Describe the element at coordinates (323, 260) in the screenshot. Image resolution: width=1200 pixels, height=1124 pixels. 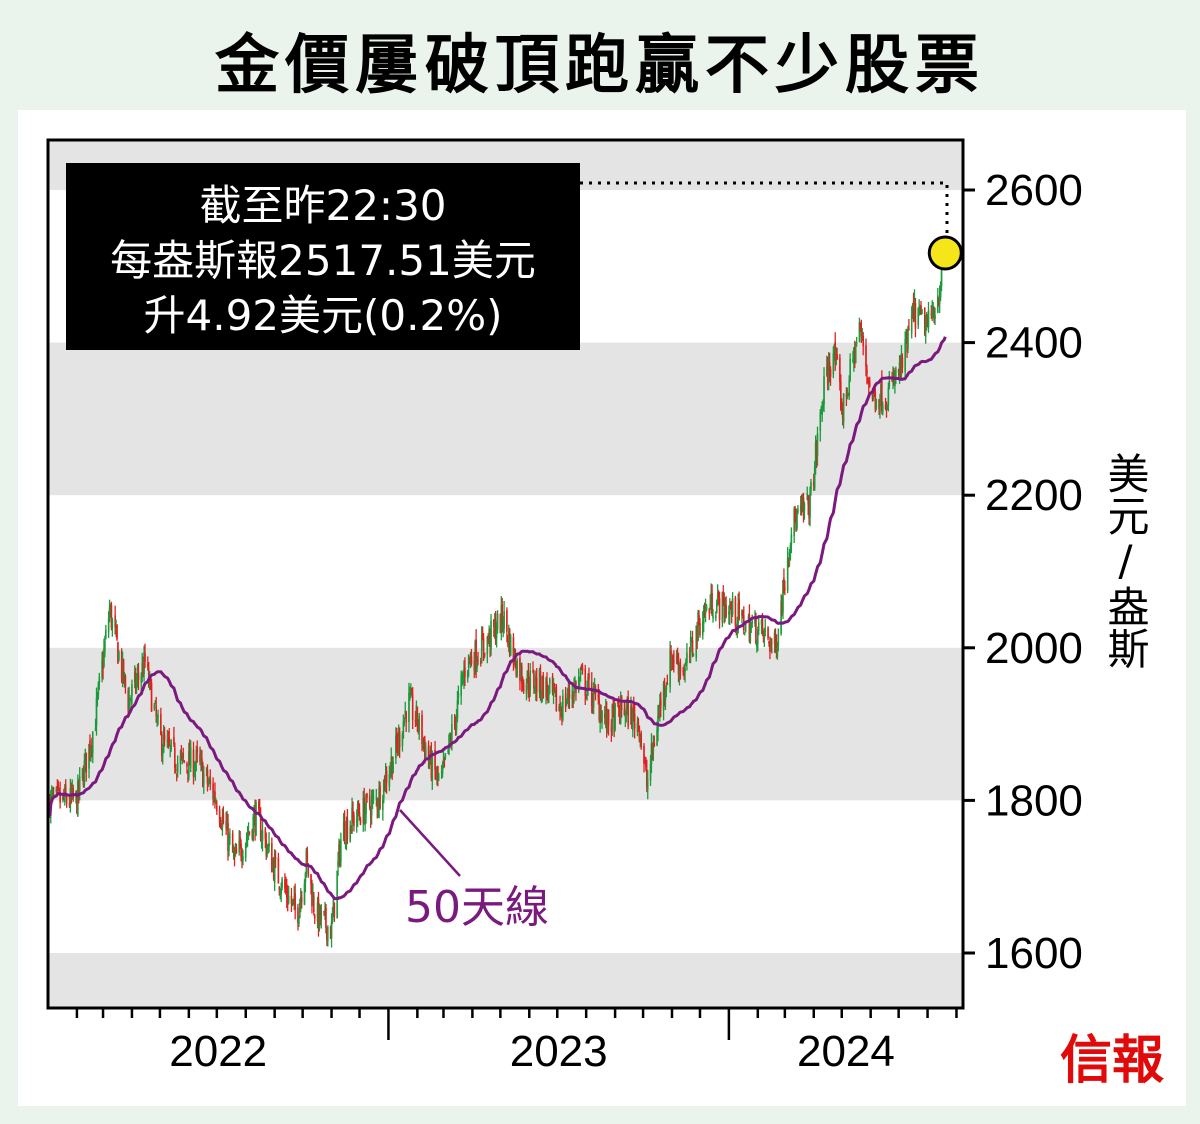
I see `annotation-line2: 每盎斯報2517.51美元` at that location.